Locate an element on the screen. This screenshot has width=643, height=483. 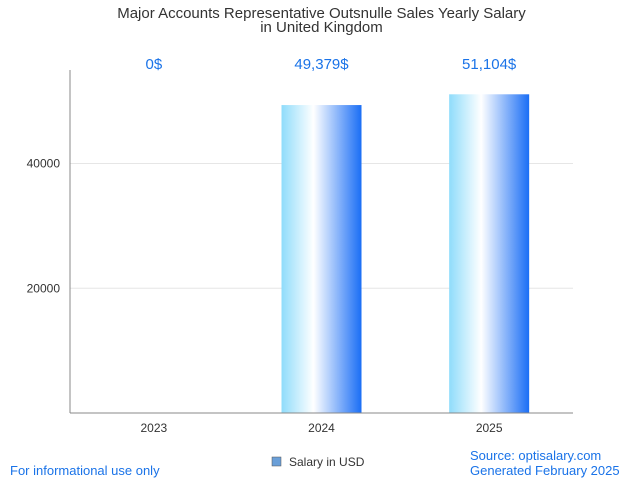
bar-2024 is located at coordinates (321, 259).